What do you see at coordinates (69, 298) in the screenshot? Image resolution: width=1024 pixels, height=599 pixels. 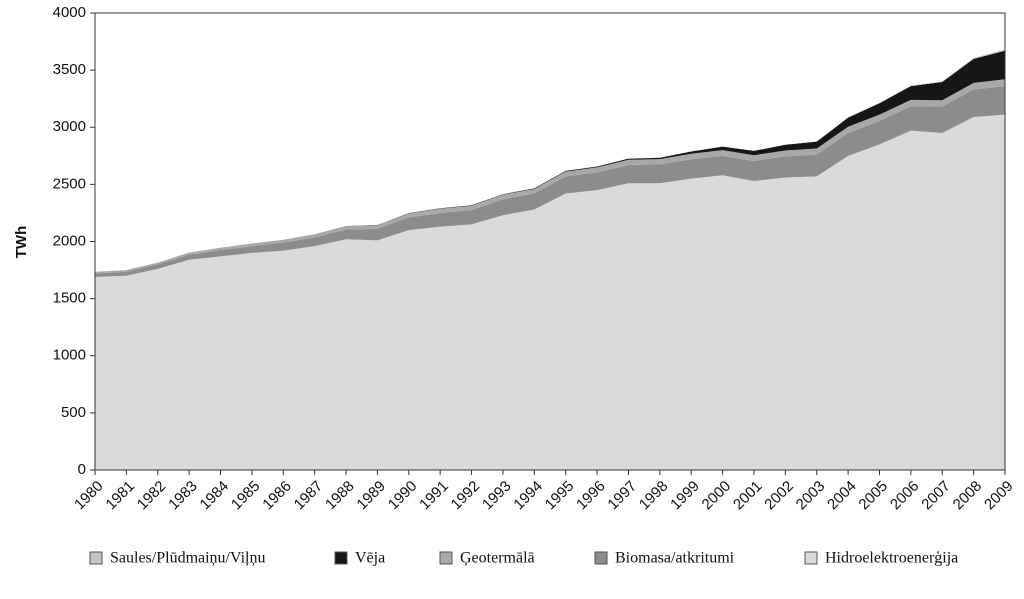 I see `y-tick-label: 1500` at bounding box center [69, 298].